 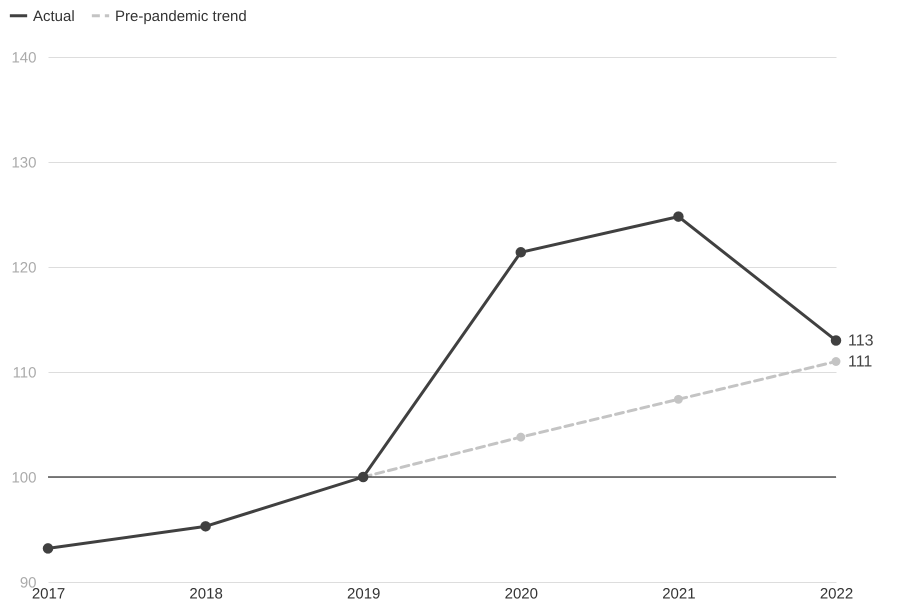 What do you see at coordinates (23, 163) in the screenshot?
I see `y-tick-label: 130` at bounding box center [23, 163].